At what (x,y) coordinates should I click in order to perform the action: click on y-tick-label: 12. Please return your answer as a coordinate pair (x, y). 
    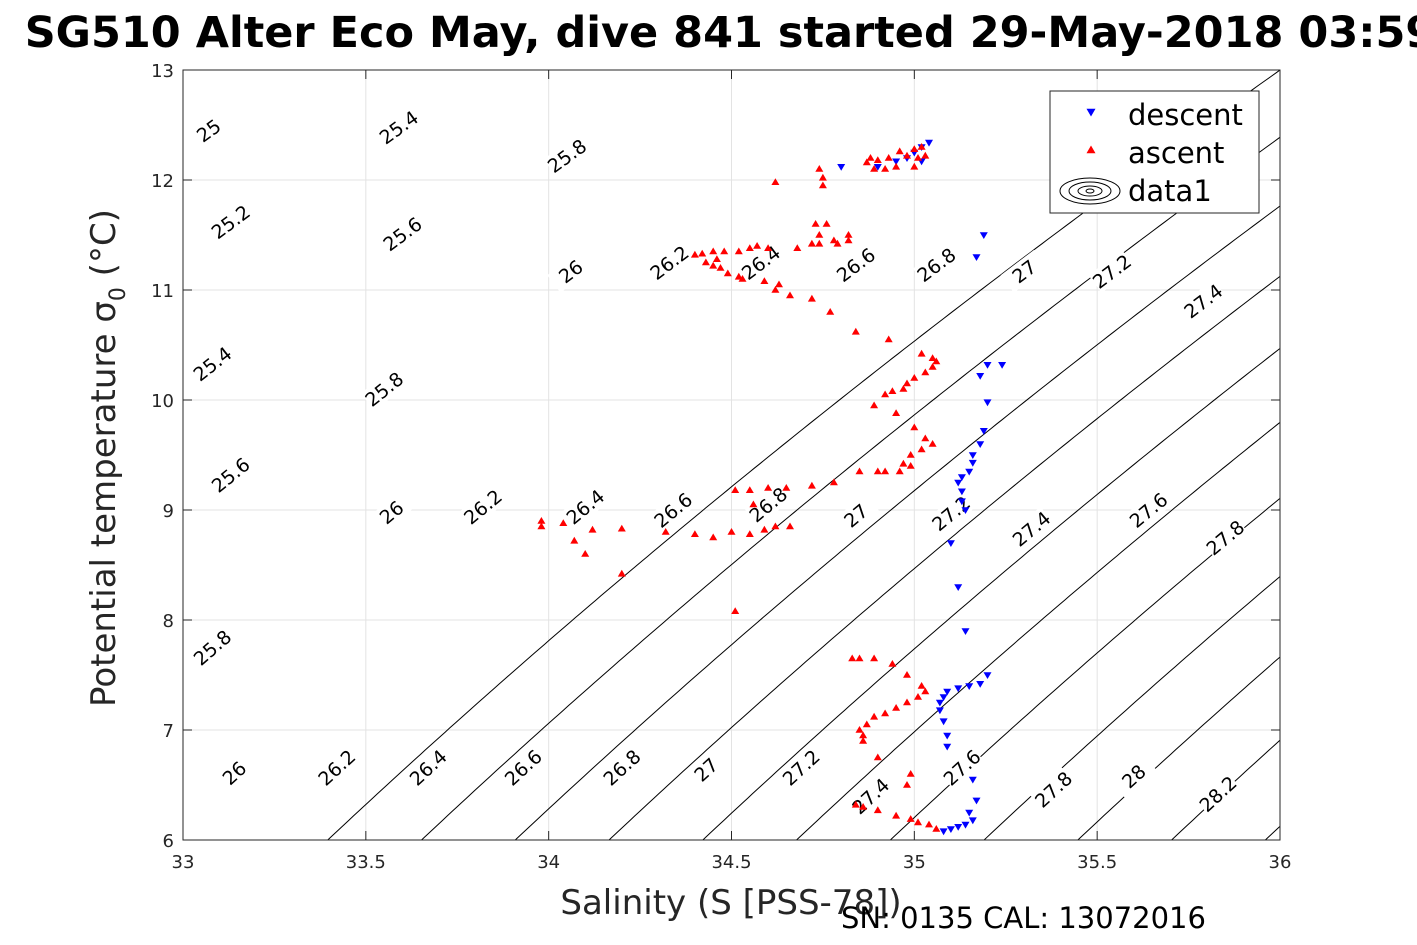
    Looking at the image, I should click on (162, 181).